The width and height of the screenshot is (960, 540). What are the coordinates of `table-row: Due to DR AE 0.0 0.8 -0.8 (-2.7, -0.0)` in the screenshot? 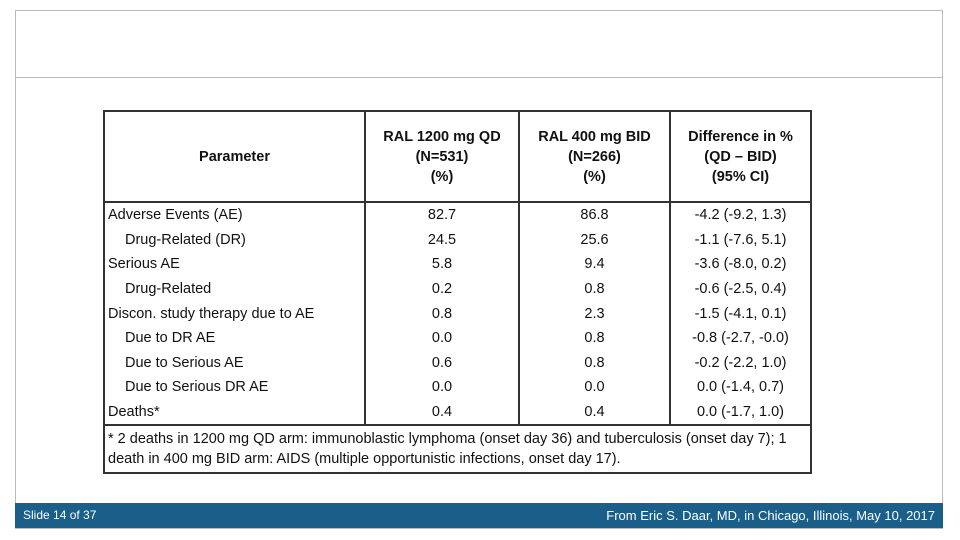 It's located at (457, 338).